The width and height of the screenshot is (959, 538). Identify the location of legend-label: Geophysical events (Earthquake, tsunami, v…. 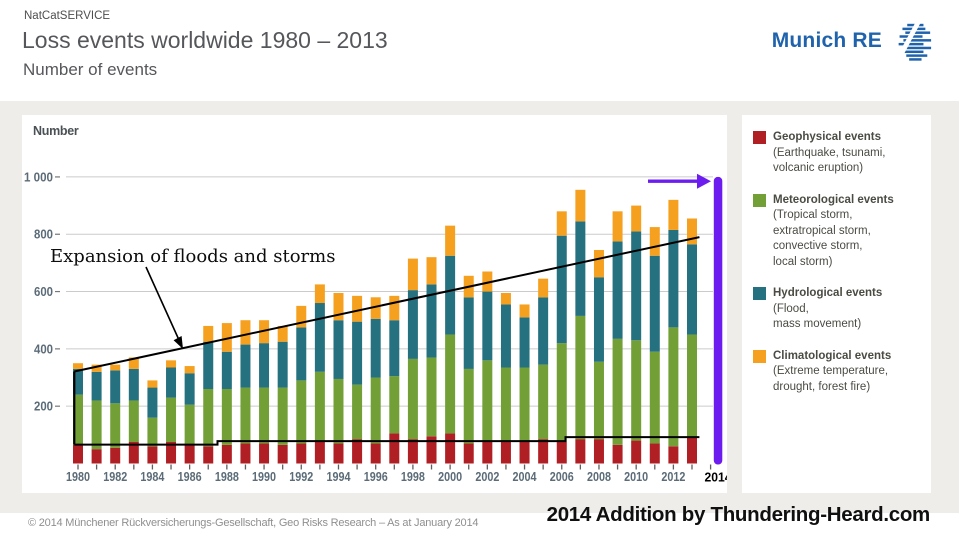
(829, 152).